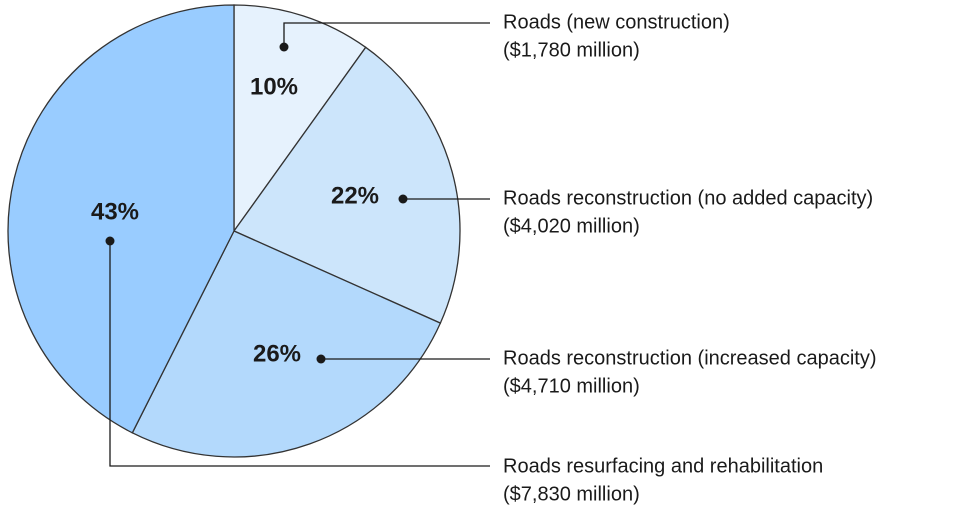 The height and width of the screenshot is (511, 964). I want to click on legend-label: Roads reconstruction (no added capacity), so click(688, 198).